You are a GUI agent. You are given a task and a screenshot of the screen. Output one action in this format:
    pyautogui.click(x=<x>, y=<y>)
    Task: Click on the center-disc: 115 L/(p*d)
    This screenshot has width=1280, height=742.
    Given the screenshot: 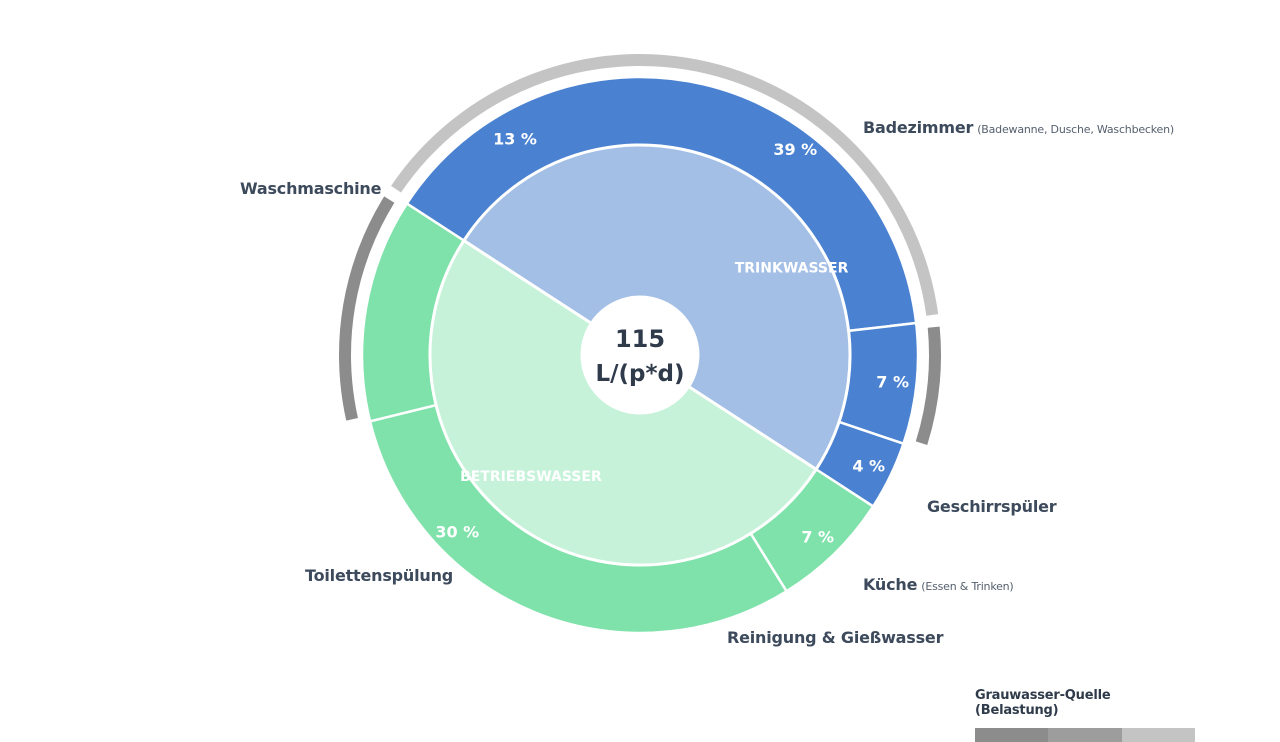 What is the action you would take?
    pyautogui.click(x=640, y=355)
    